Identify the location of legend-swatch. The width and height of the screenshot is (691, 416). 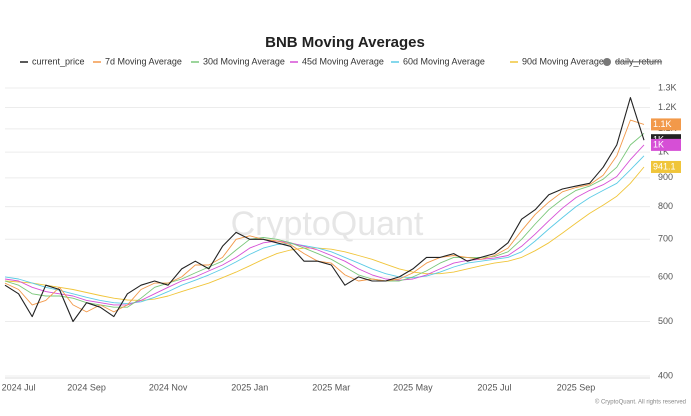
(607, 62).